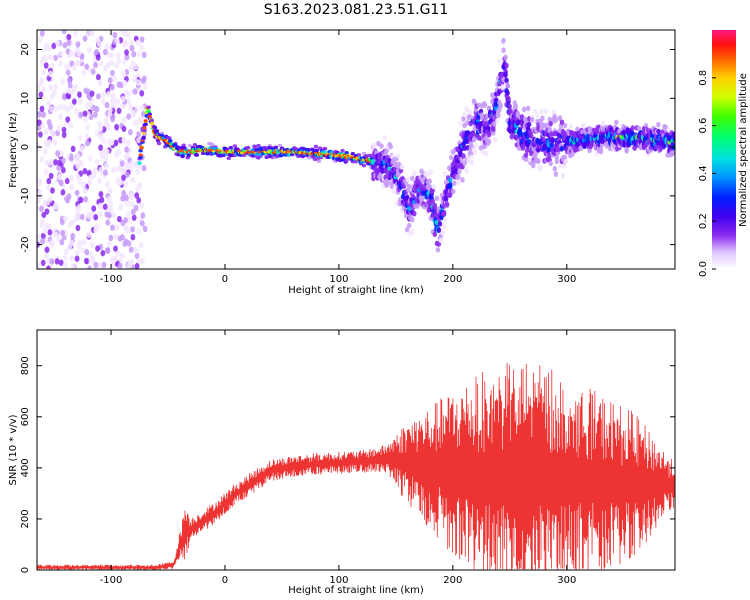  What do you see at coordinates (452, 279) in the screenshot?
I see `spectrogram-xtick-label: 200` at bounding box center [452, 279].